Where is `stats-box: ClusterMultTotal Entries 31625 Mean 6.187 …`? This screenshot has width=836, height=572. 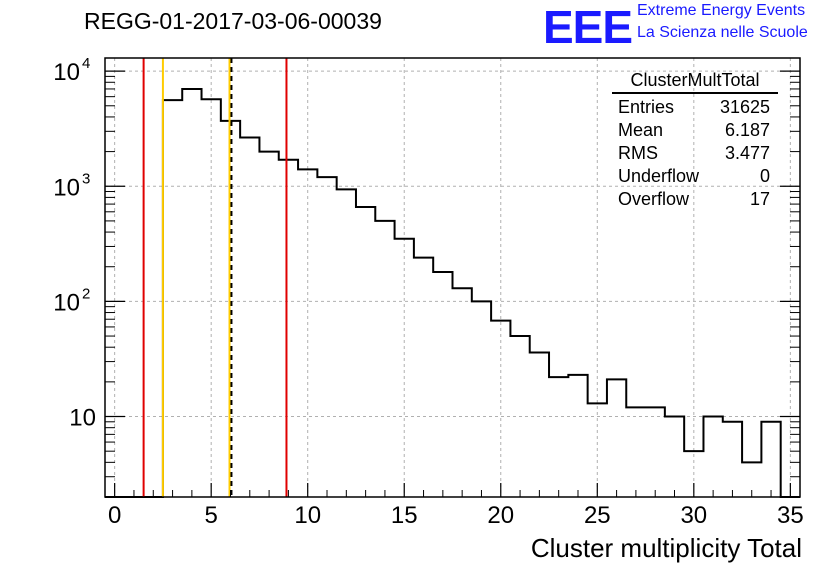
stats-box: ClusterMultTotal Entries 31625 Mean 6.187 … is located at coordinates (695, 140).